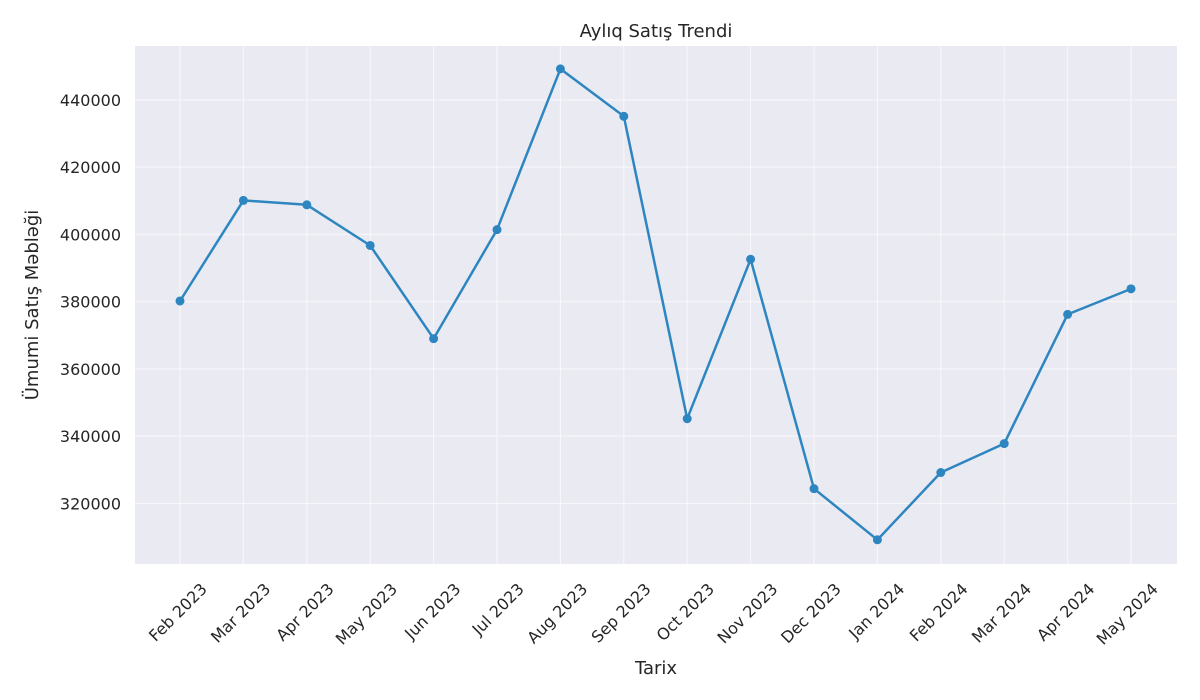 The image size is (1200, 700). What do you see at coordinates (498, 609) in the screenshot?
I see `x-tick-label: Jul 2023` at bounding box center [498, 609].